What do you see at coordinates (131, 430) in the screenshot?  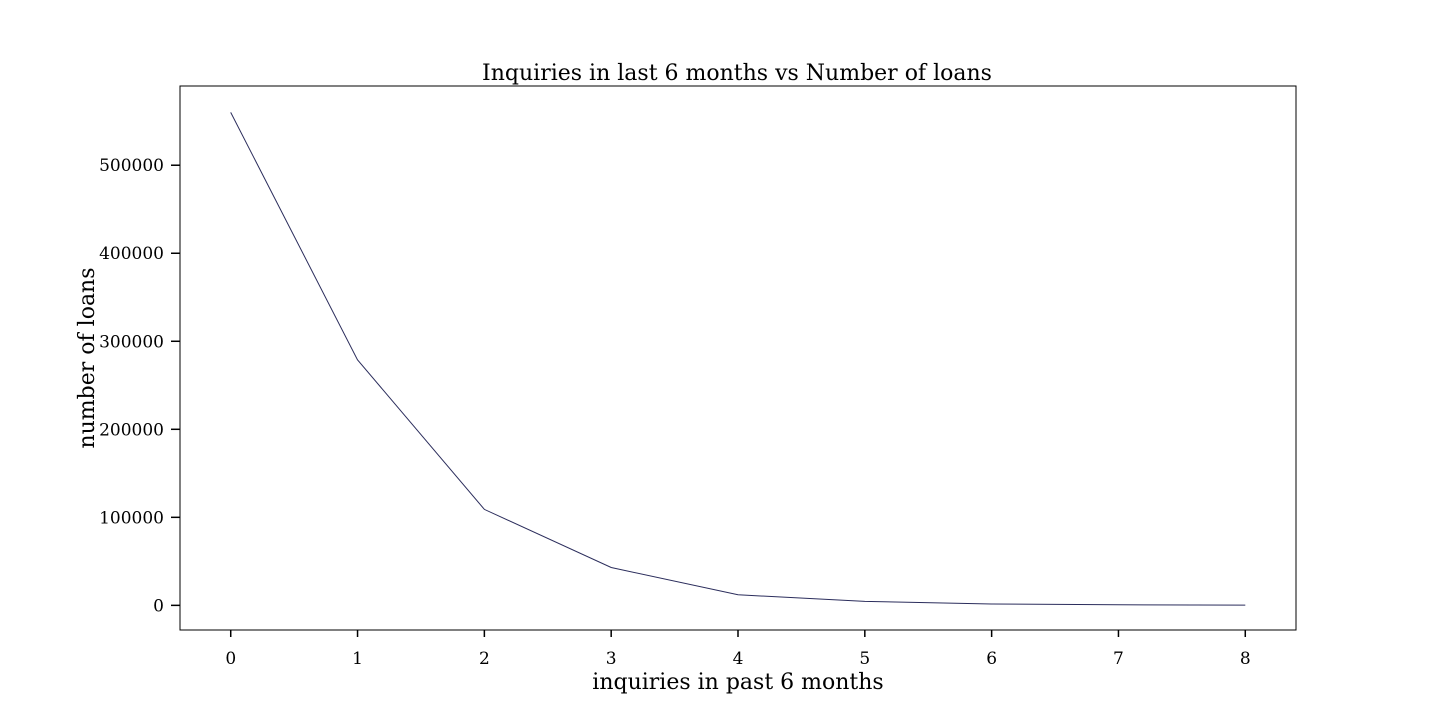 I see `y-tick-label: 200000` at bounding box center [131, 430].